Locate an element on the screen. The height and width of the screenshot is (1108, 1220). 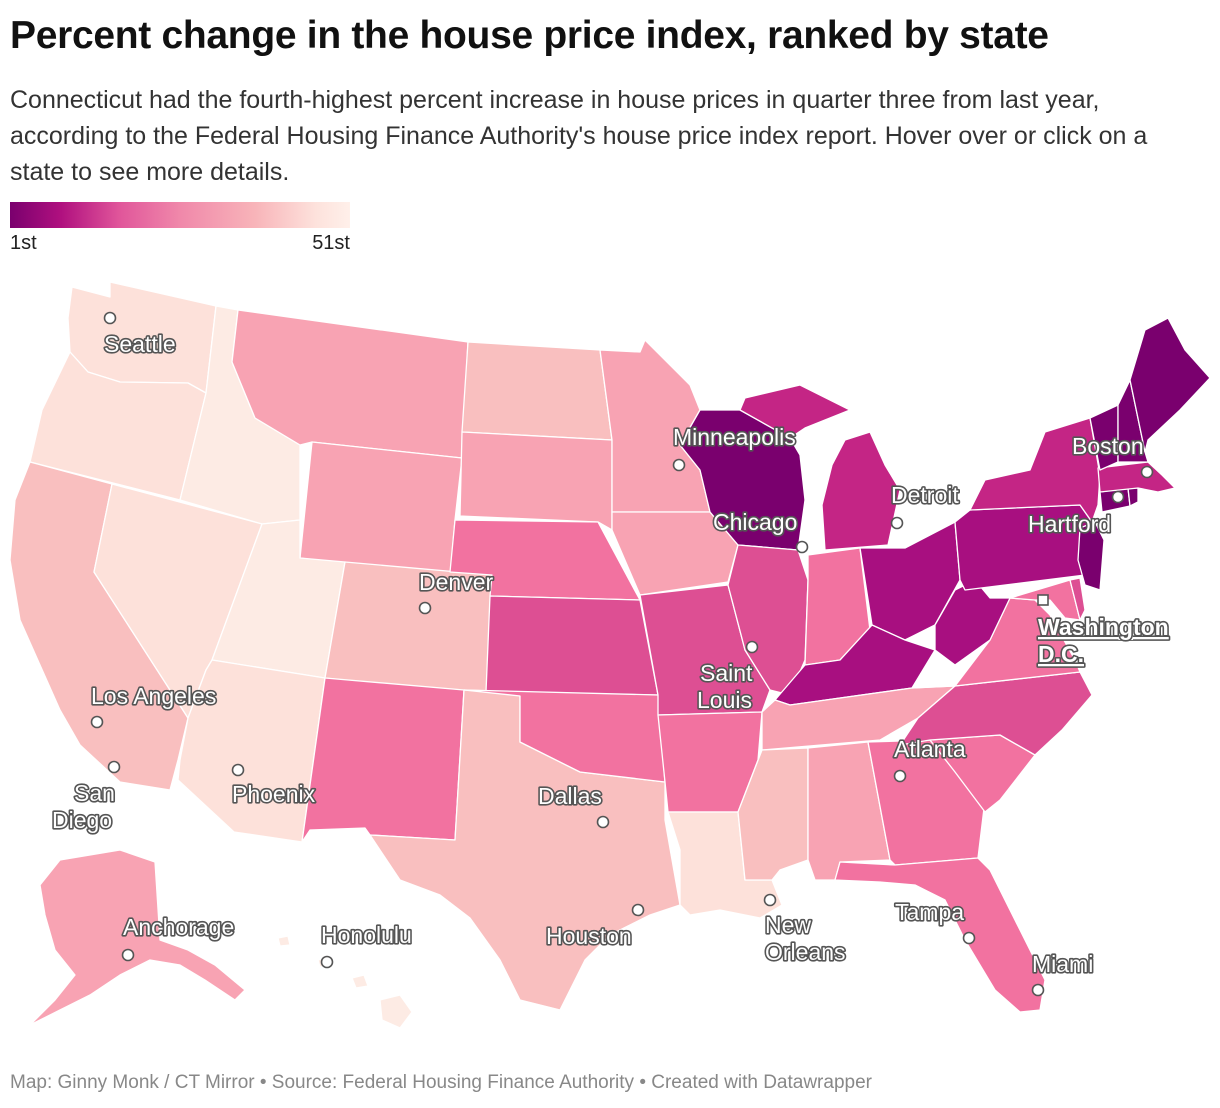
state-north-dakota is located at coordinates (537, 391).